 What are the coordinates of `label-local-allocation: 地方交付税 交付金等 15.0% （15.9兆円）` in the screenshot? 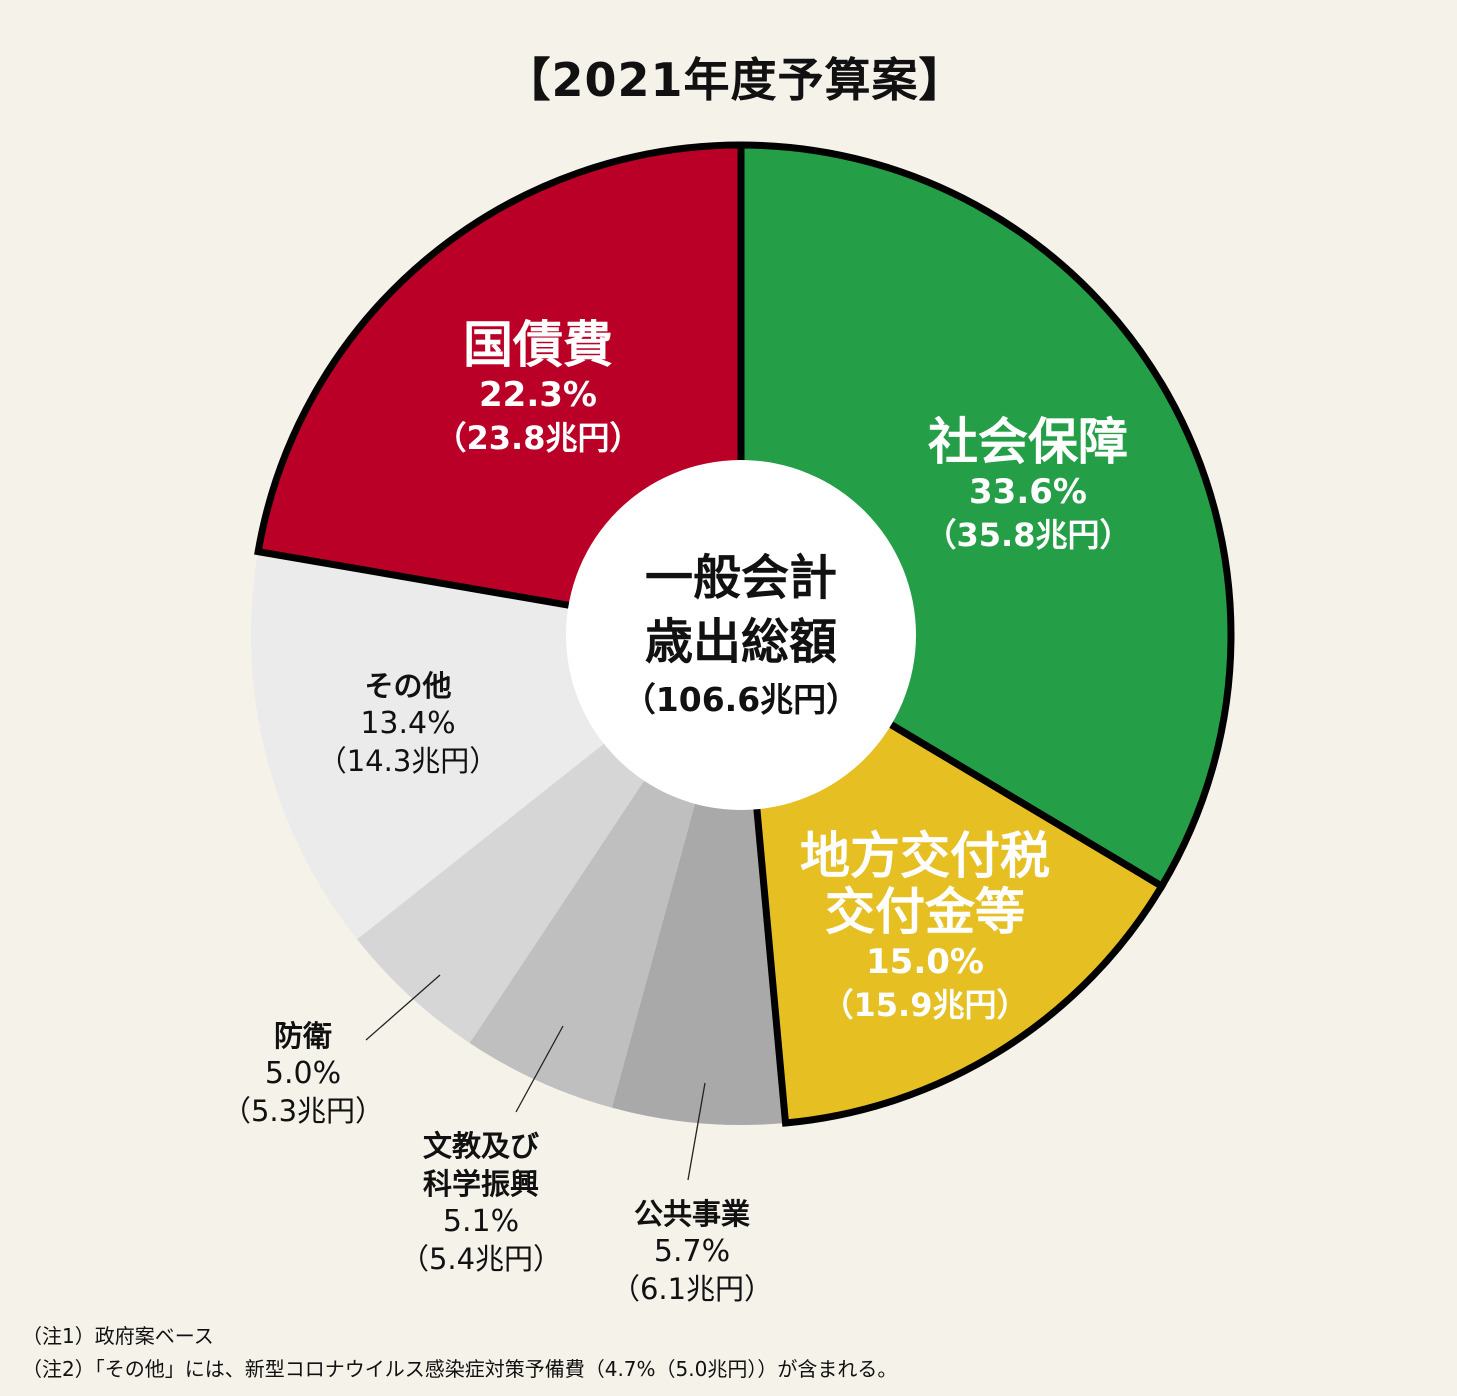 It's located at (925, 927).